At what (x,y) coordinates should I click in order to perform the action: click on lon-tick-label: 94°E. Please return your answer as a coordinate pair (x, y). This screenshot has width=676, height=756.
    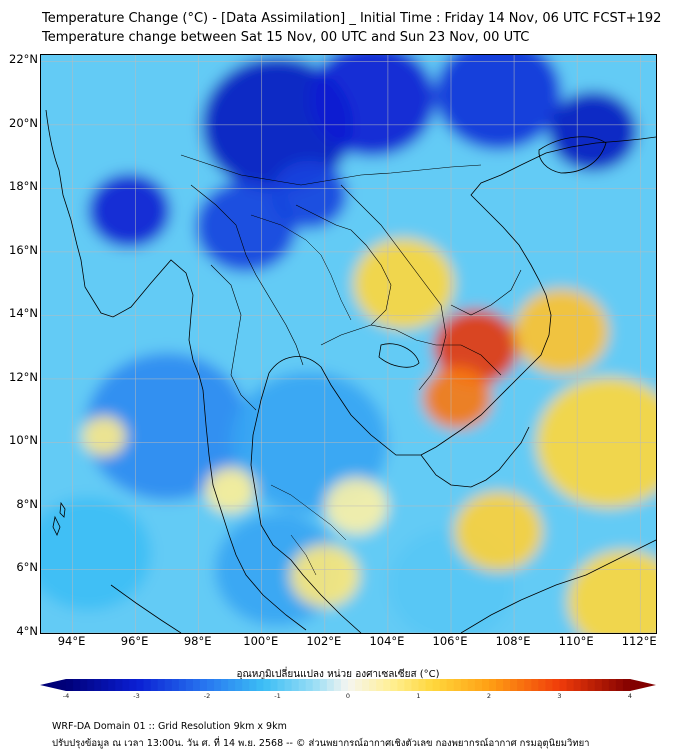
    Looking at the image, I should click on (71, 641).